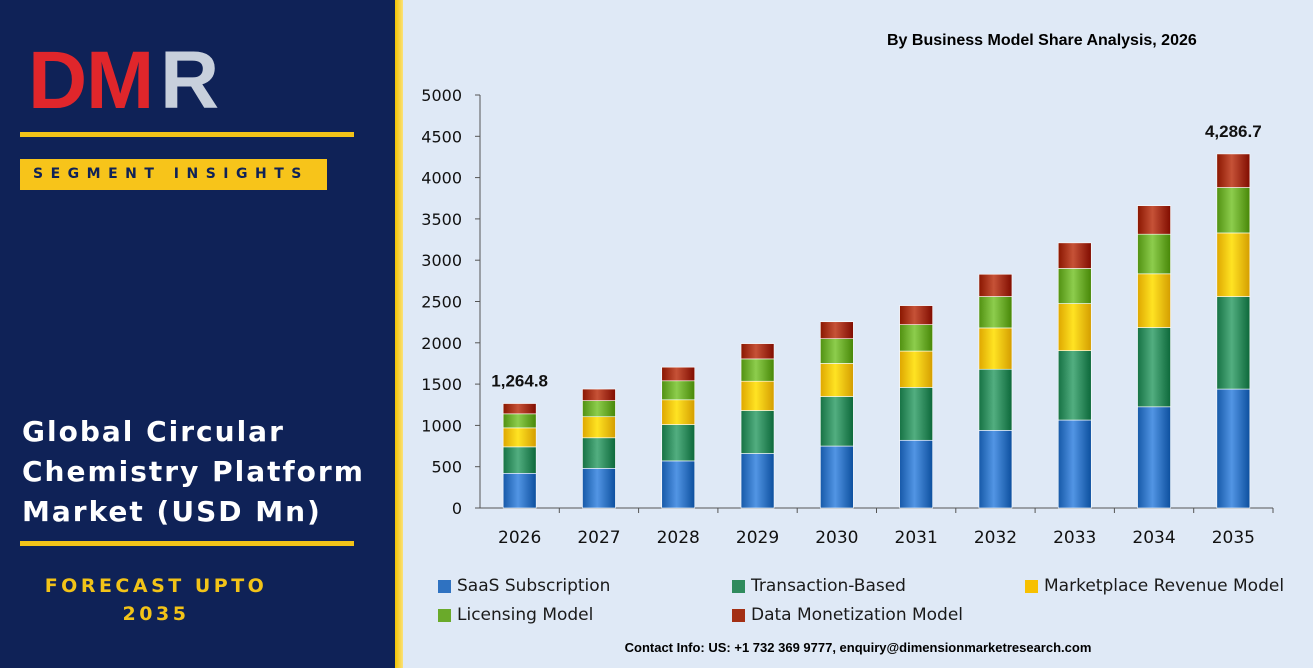 The width and height of the screenshot is (1313, 668). I want to click on bar-segment-transaction-2031, so click(916, 414).